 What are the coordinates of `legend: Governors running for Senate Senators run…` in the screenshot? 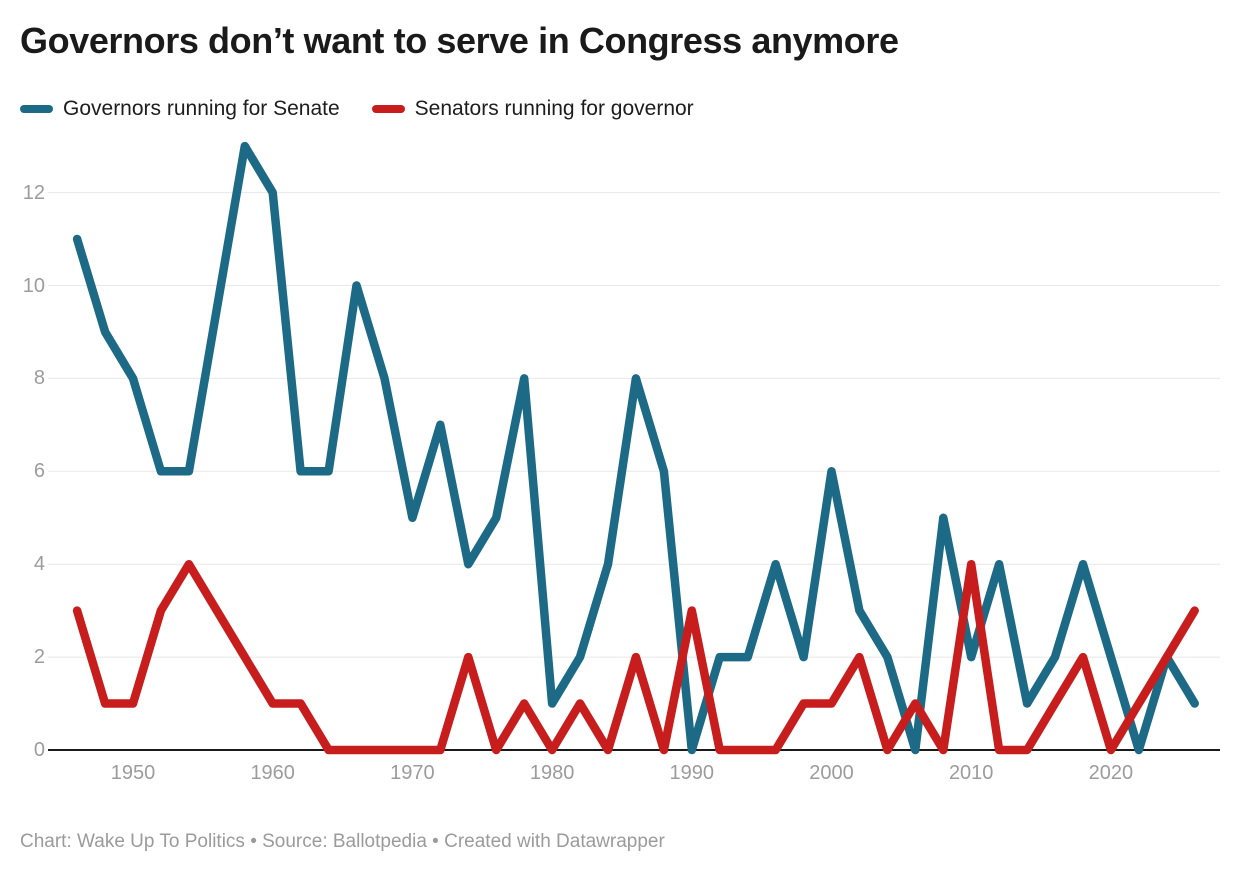 It's located at (357, 109).